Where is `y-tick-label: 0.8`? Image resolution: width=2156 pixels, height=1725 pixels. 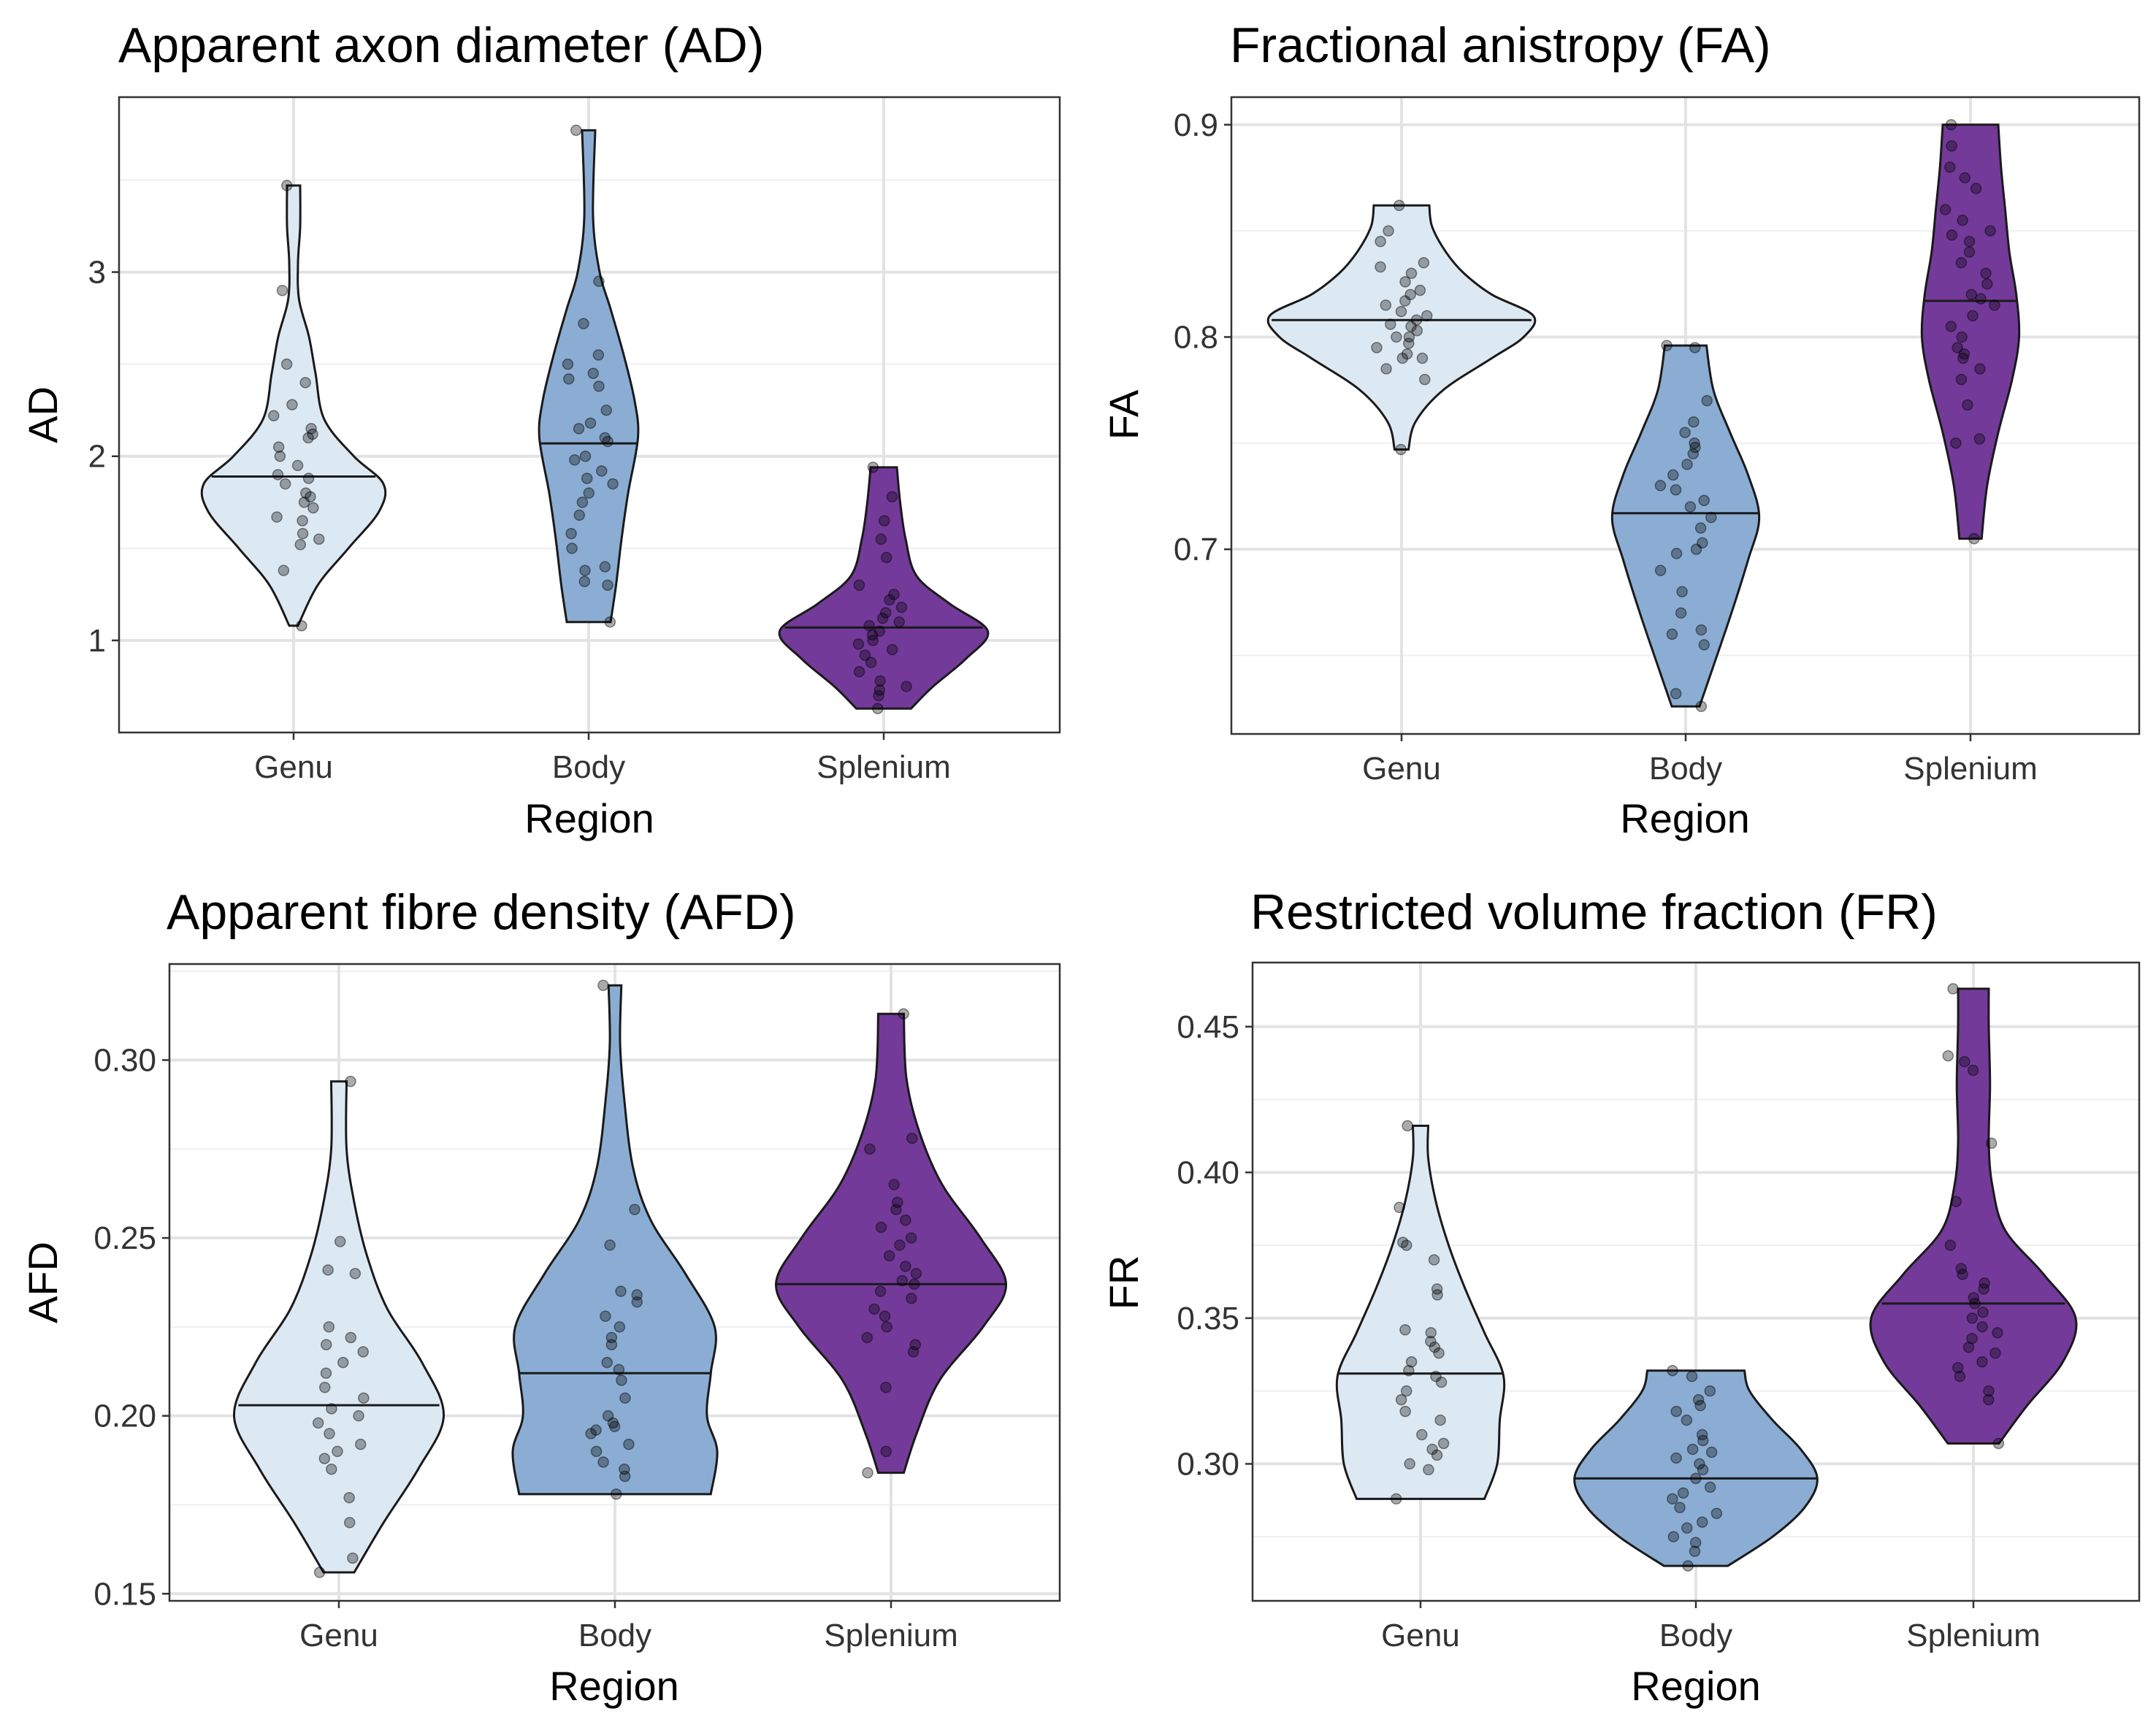
y-tick-label: 0.8 is located at coordinates (1196, 337).